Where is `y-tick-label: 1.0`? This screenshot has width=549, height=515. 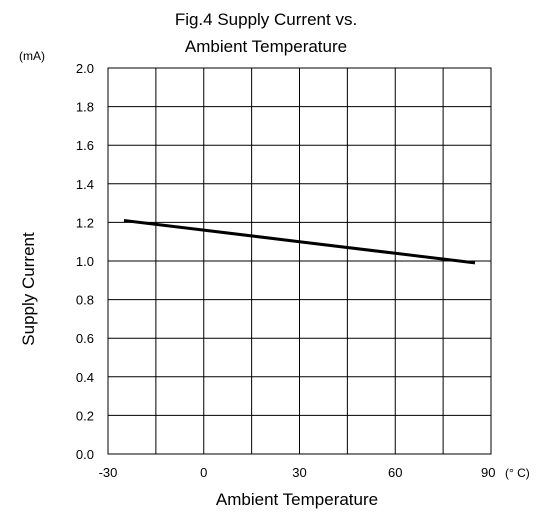 y-tick-label: 1.0 is located at coordinates (85, 261).